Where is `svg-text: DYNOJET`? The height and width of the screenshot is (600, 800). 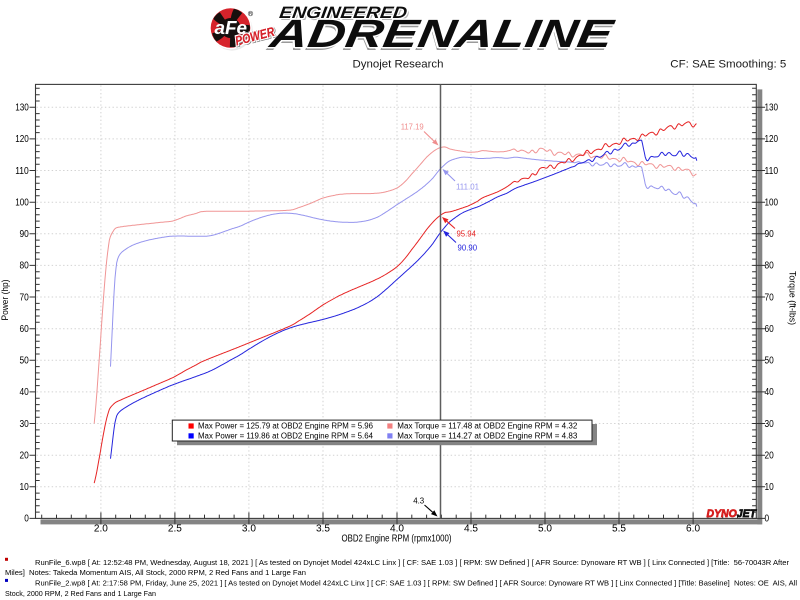 svg-text: DYNOJET is located at coordinates (732, 514).